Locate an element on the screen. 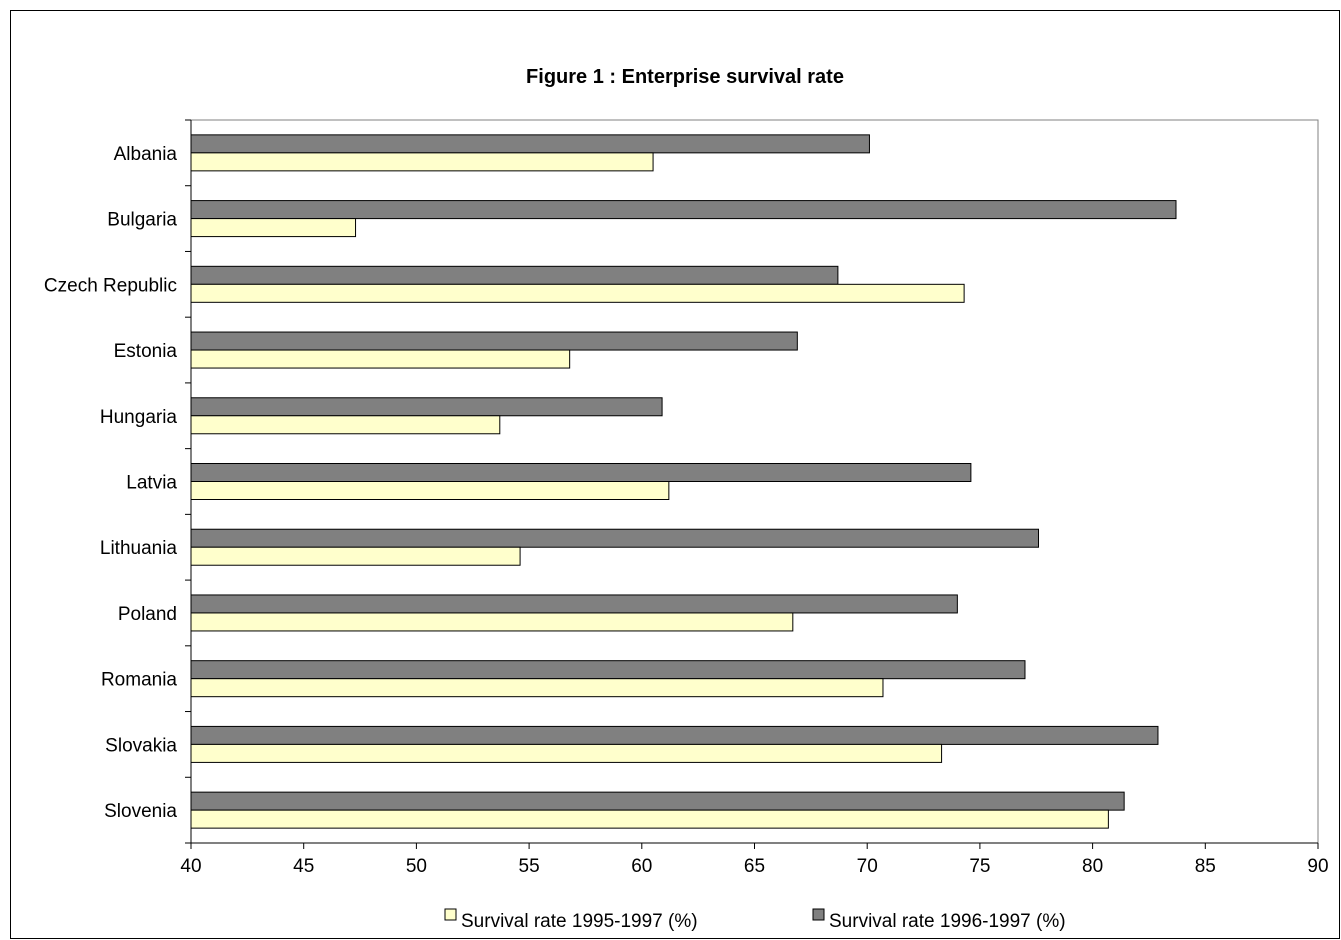  x-tick-label: 90 is located at coordinates (1317, 866).